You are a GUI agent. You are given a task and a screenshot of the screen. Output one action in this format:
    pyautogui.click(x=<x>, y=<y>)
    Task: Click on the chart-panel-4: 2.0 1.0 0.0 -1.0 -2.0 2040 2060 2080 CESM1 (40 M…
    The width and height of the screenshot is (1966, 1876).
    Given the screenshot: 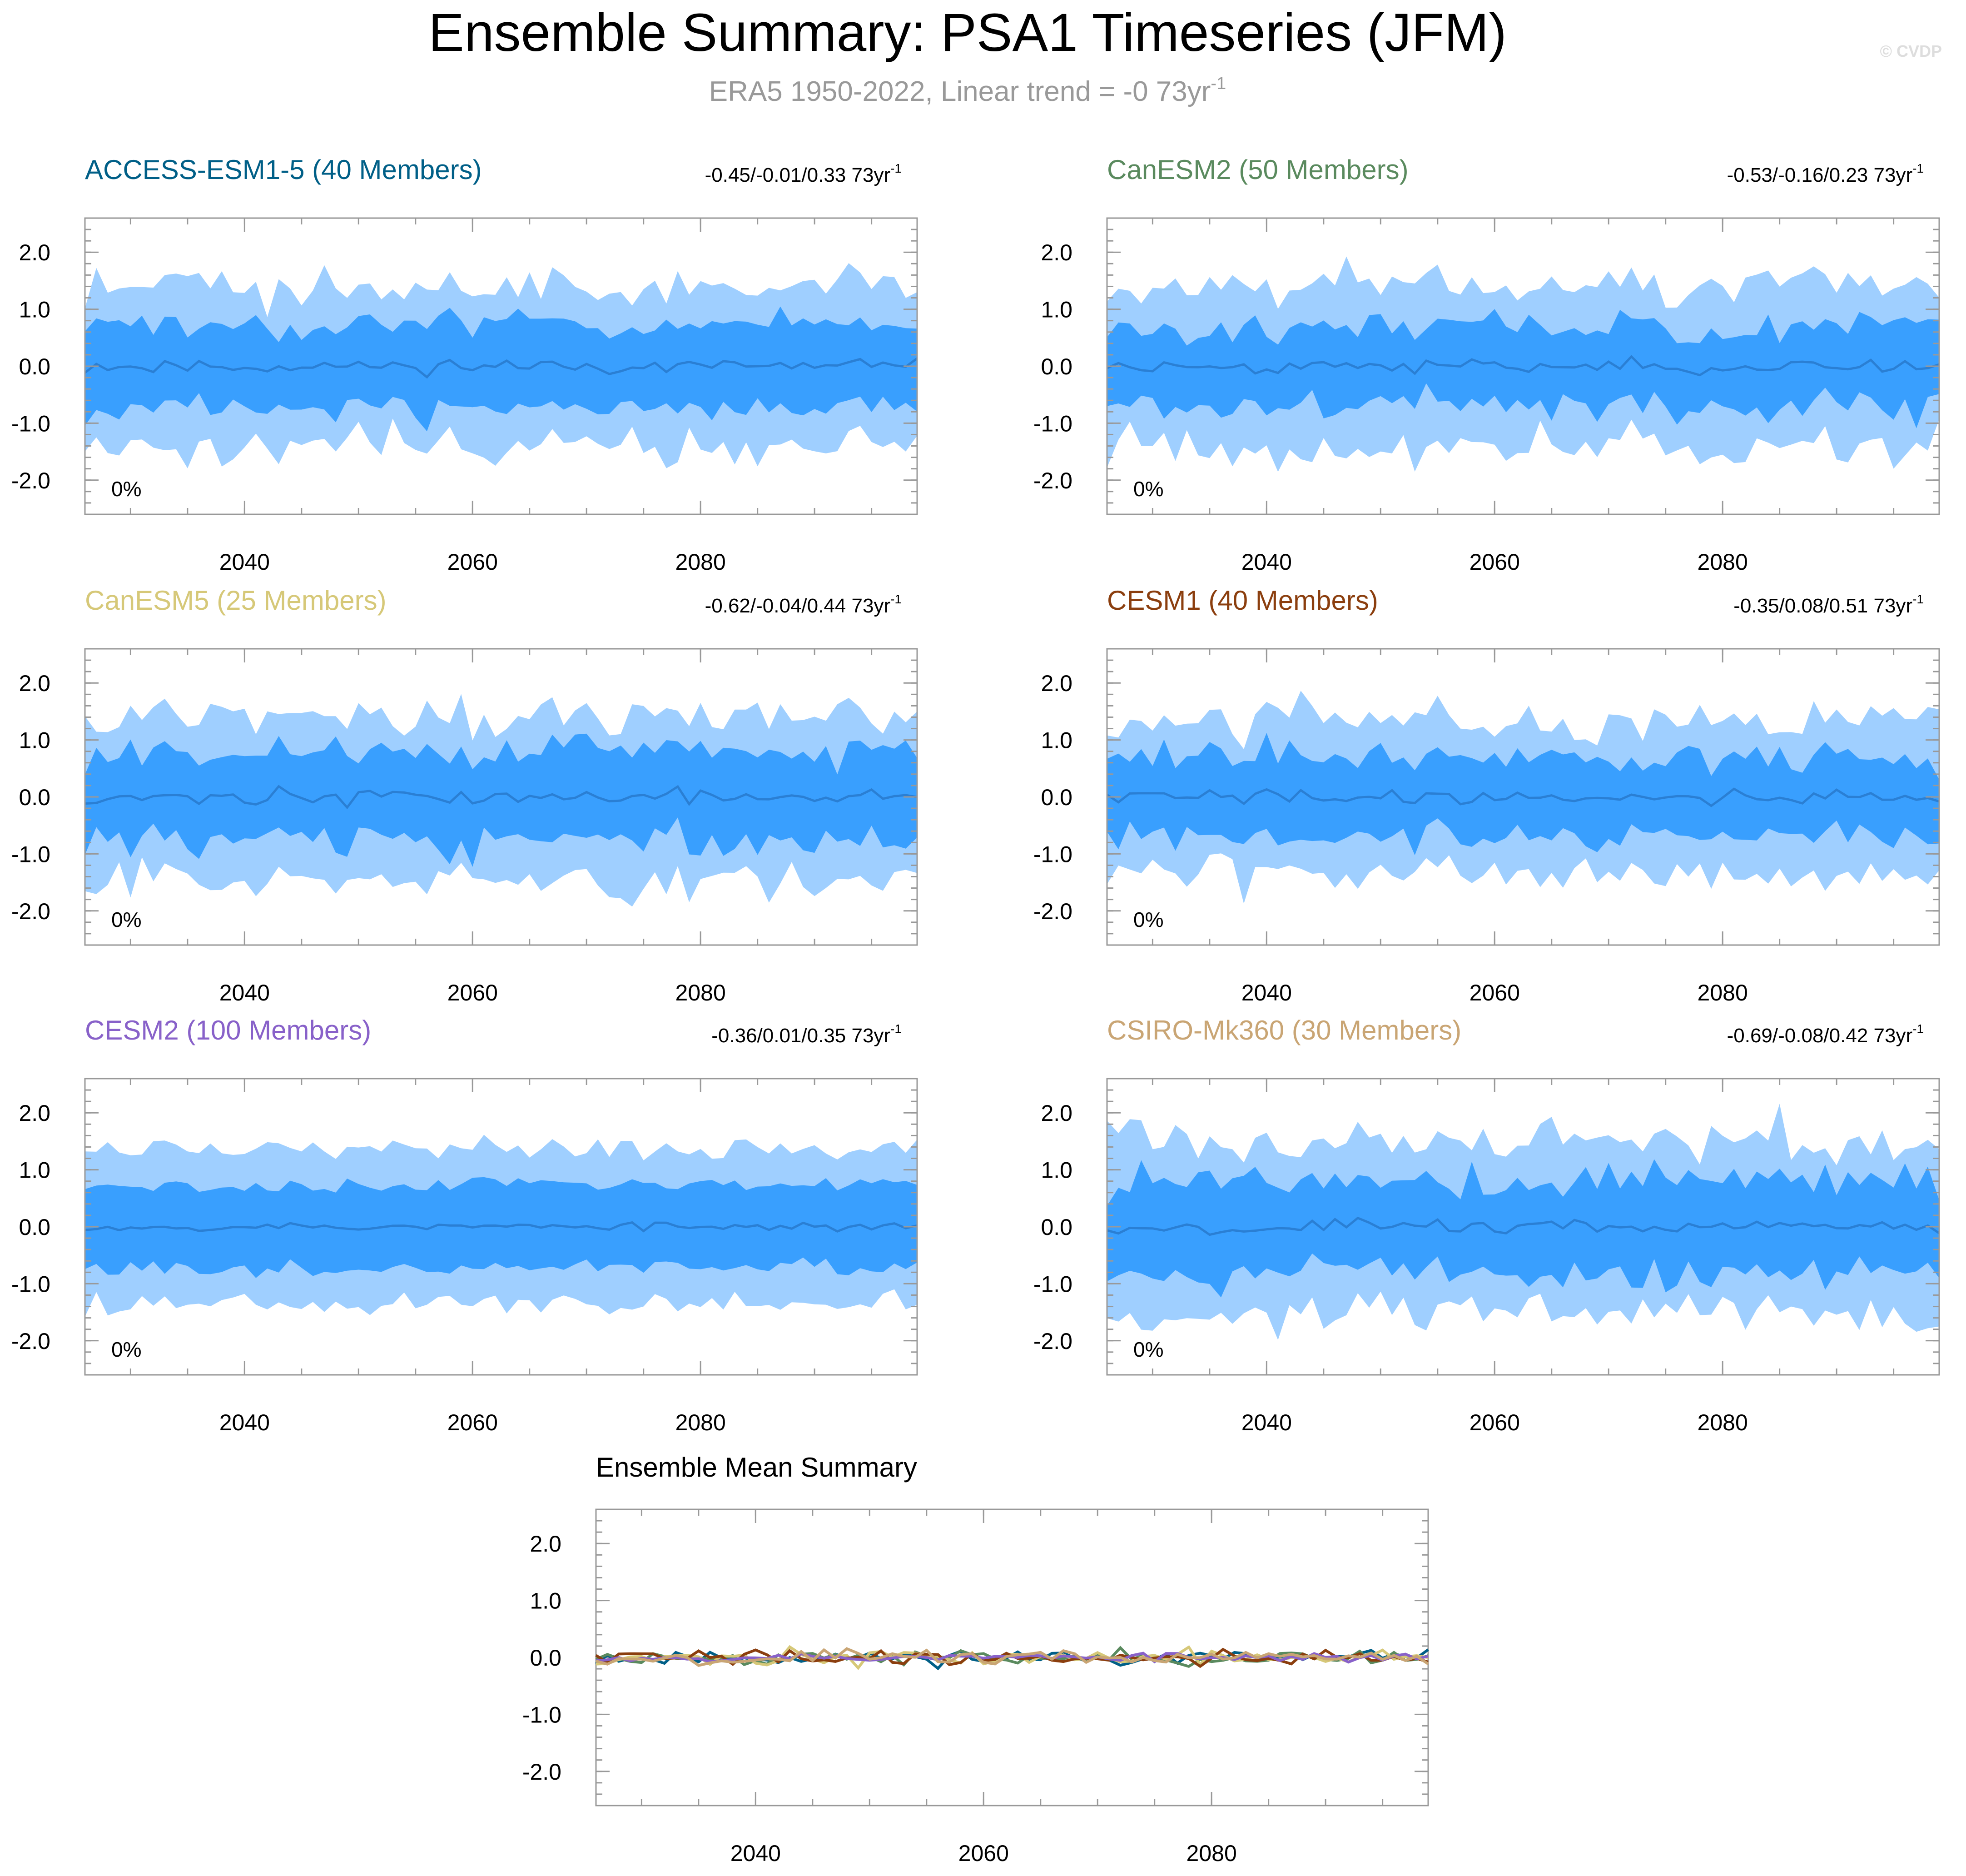 What is the action you would take?
    pyautogui.click(x=1486, y=795)
    